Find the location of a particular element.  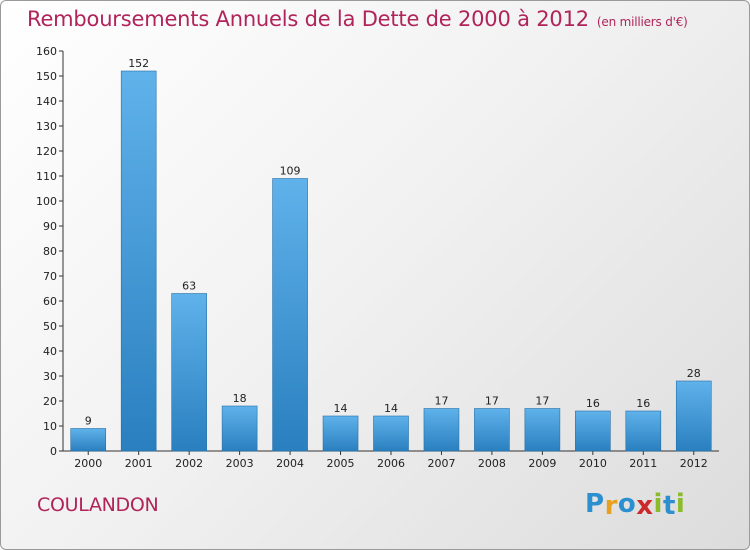

value-label-2010: 16 is located at coordinates (593, 403).